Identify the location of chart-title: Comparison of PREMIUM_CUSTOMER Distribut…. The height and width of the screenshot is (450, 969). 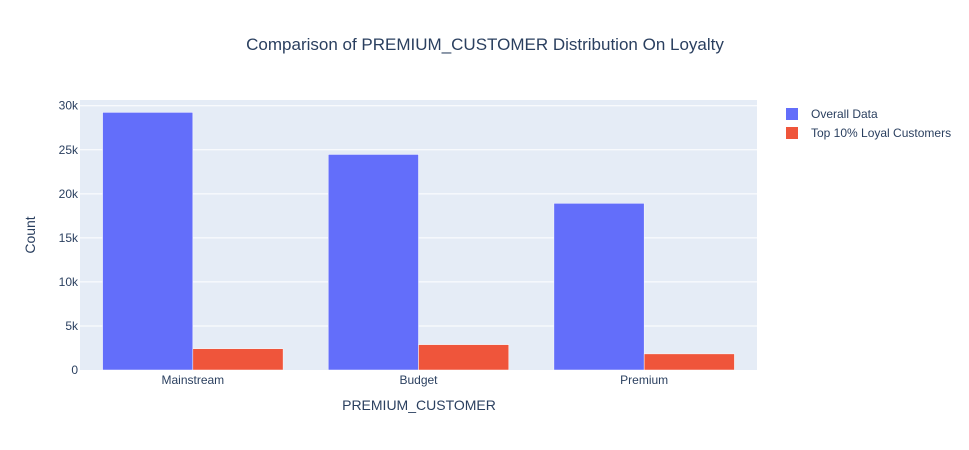
(485, 44).